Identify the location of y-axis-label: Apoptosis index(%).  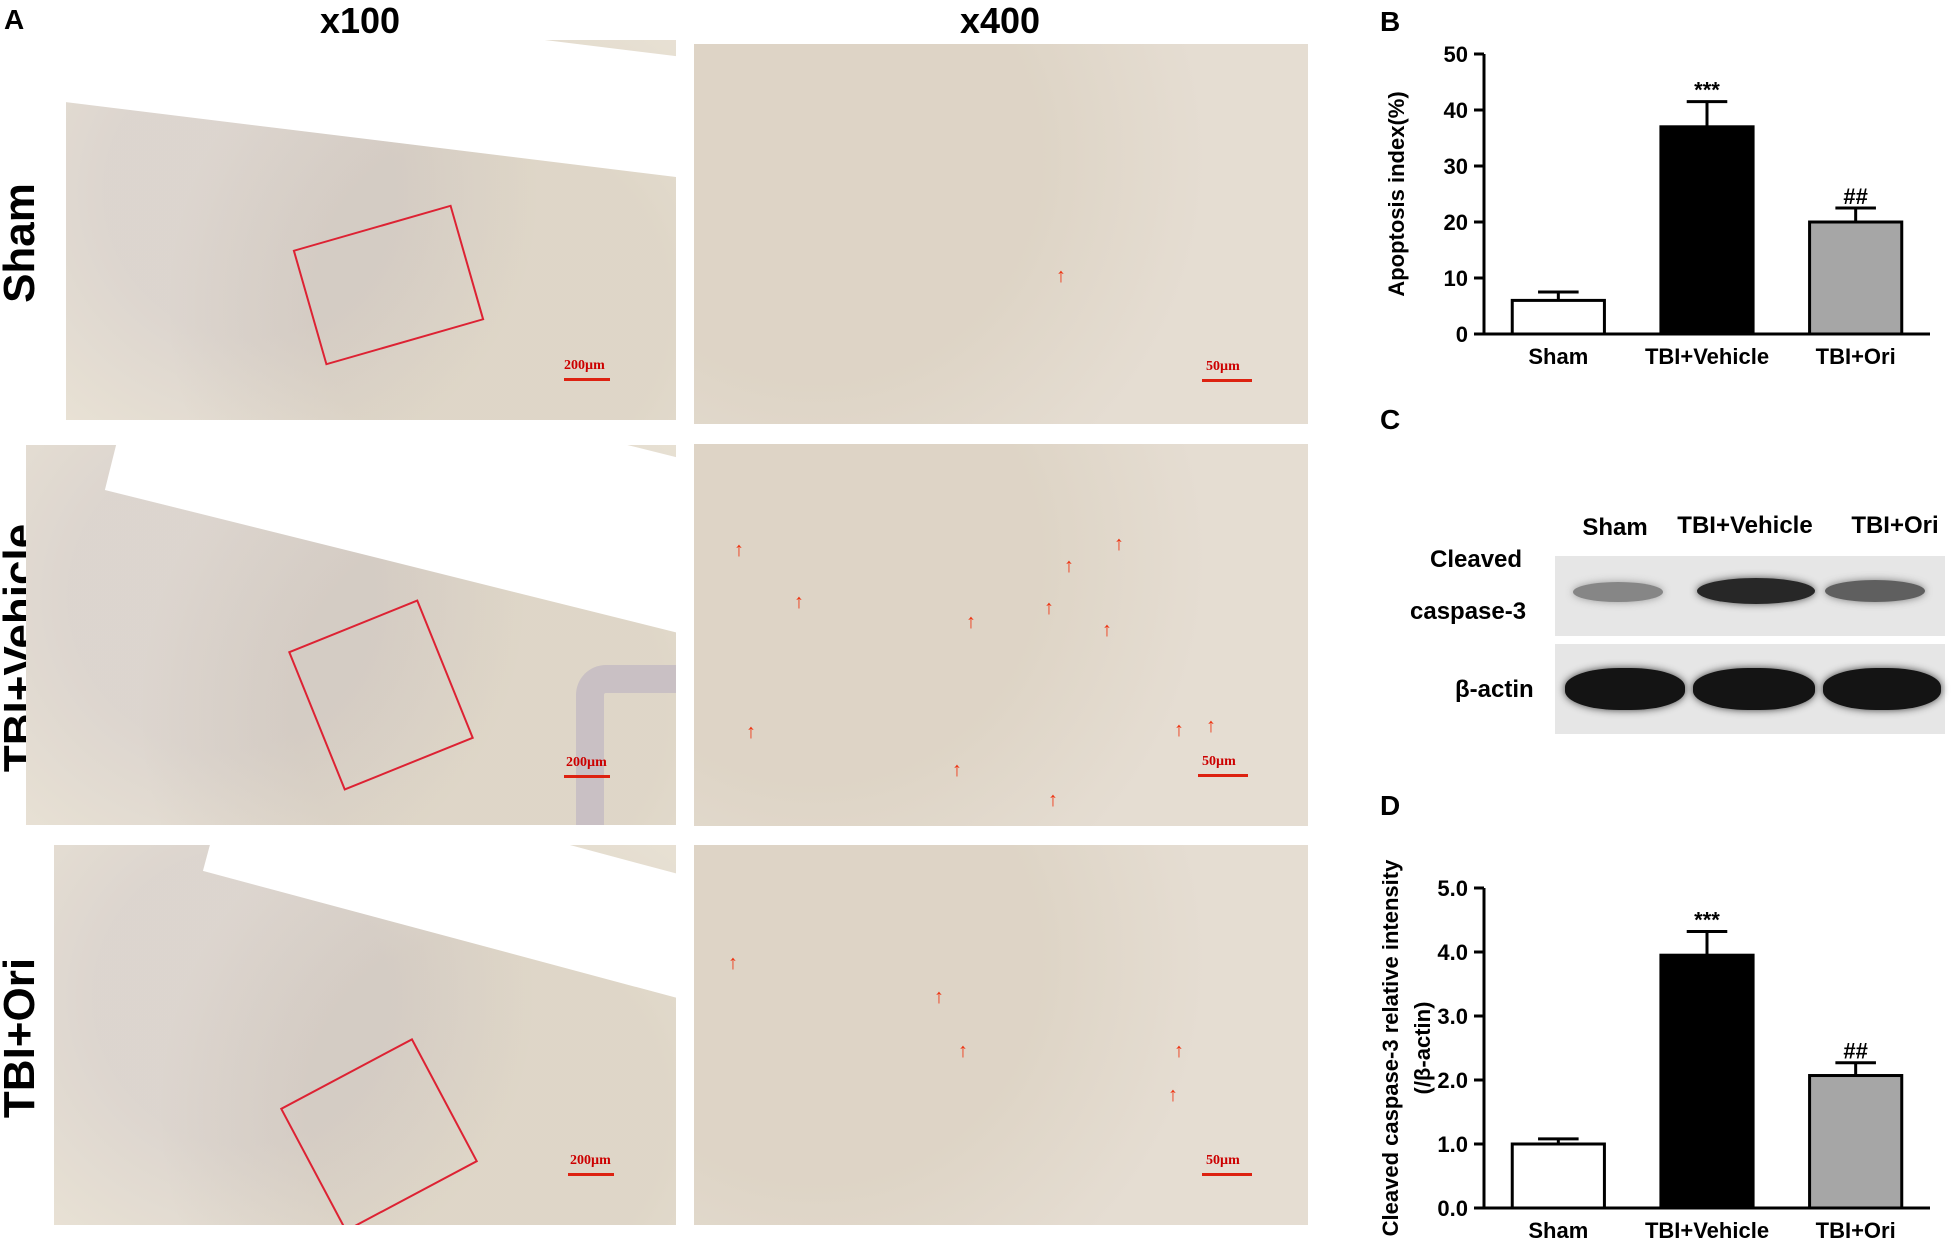
(1396, 193).